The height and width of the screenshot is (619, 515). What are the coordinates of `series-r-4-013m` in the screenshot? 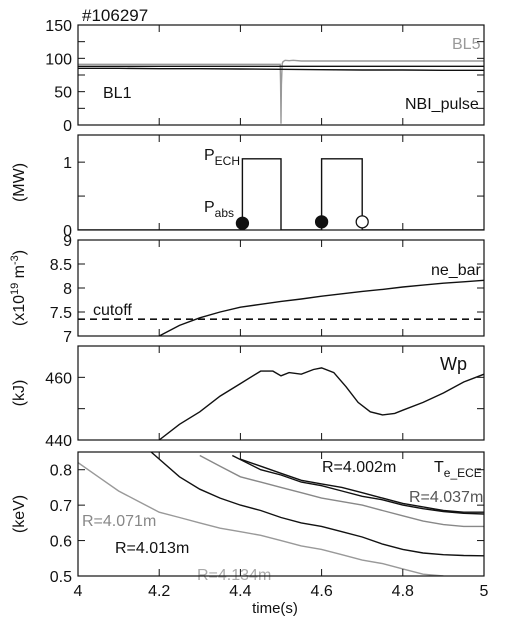 It's located at (317, 504).